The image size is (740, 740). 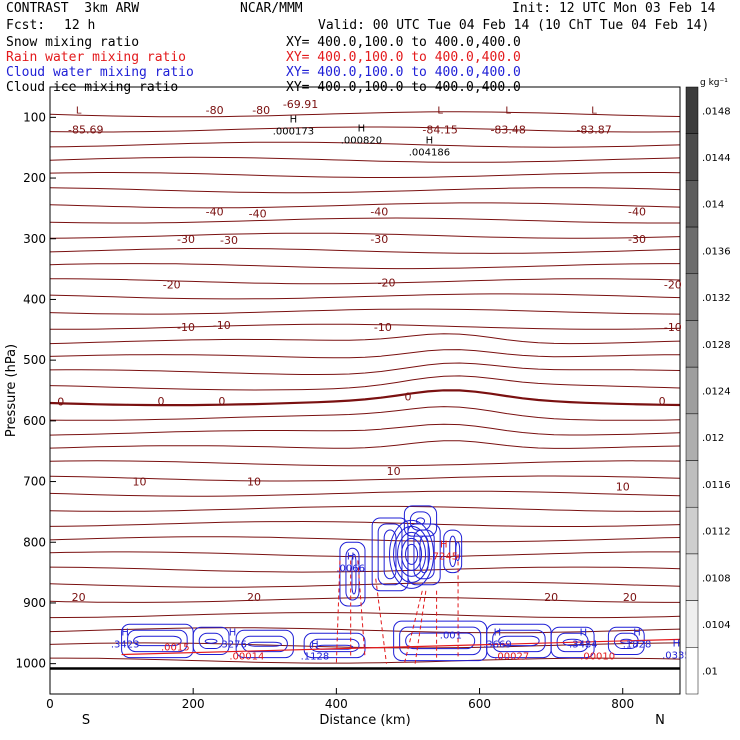 What do you see at coordinates (26, 25) in the screenshot?
I see `fcst-label: Fcst:` at bounding box center [26, 25].